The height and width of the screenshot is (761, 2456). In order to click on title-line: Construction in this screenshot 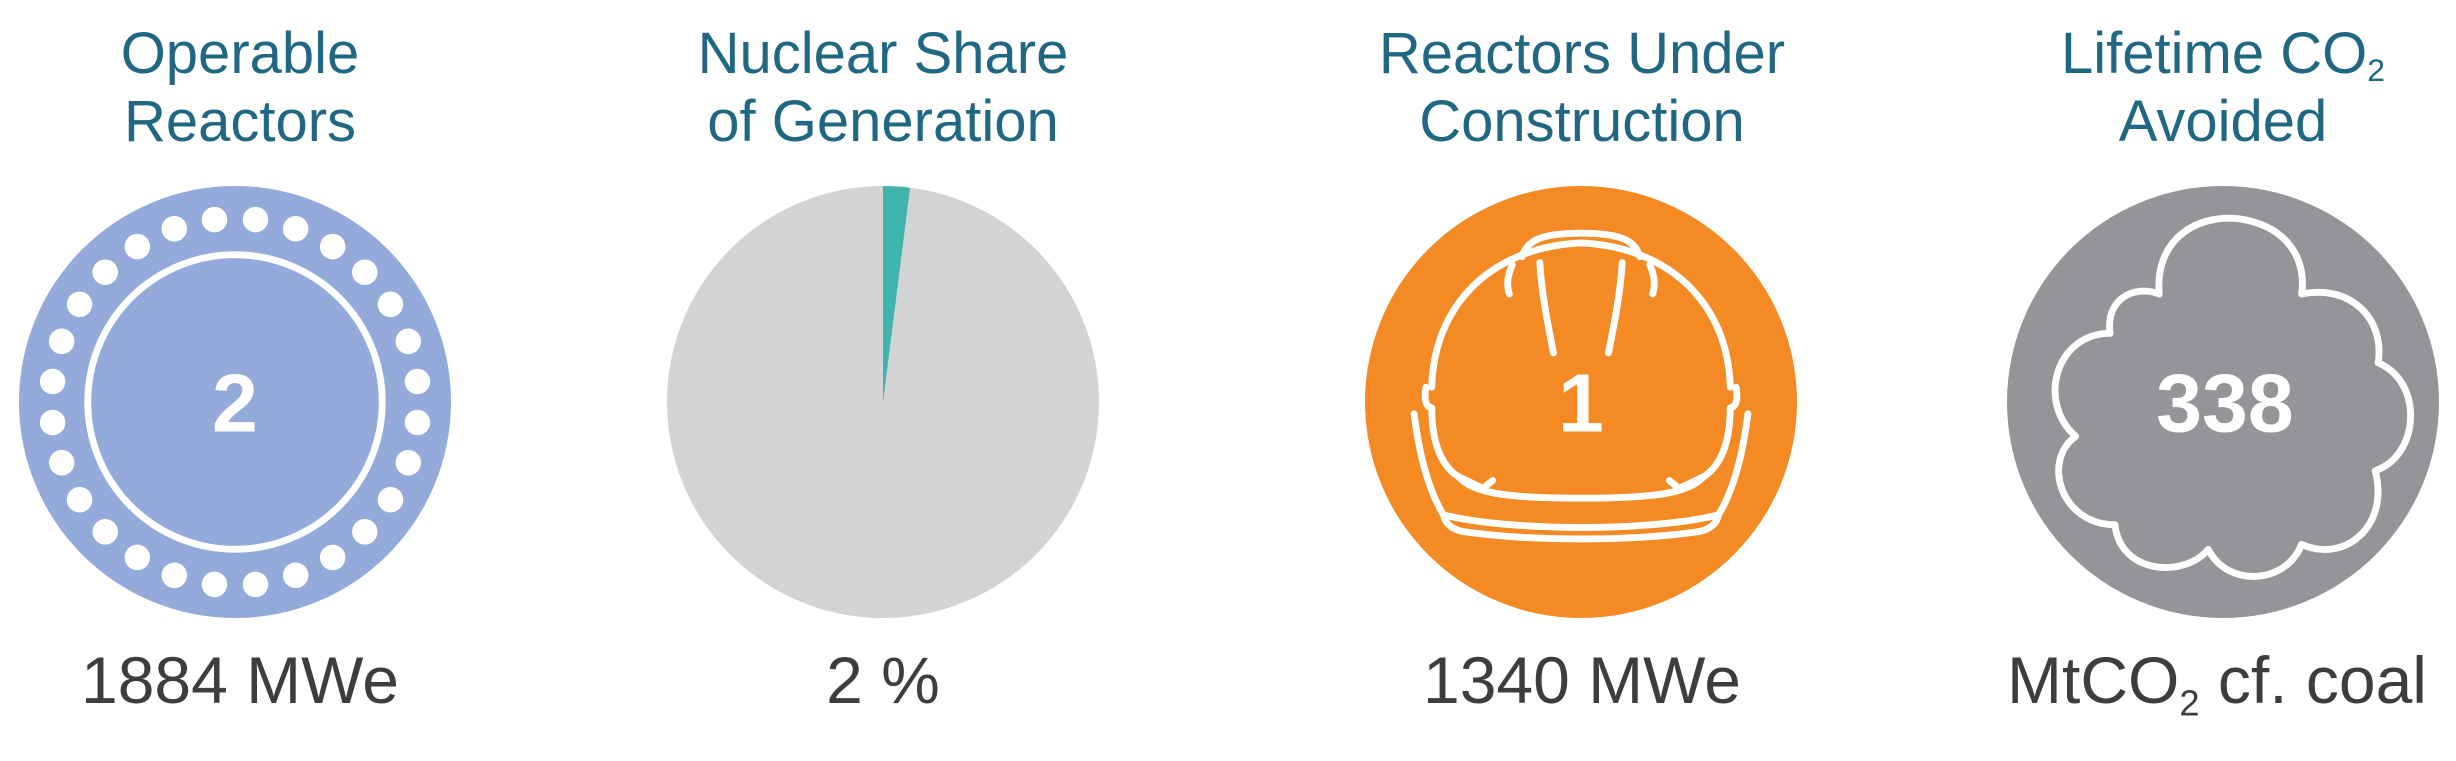, I will do `click(1582, 121)`.